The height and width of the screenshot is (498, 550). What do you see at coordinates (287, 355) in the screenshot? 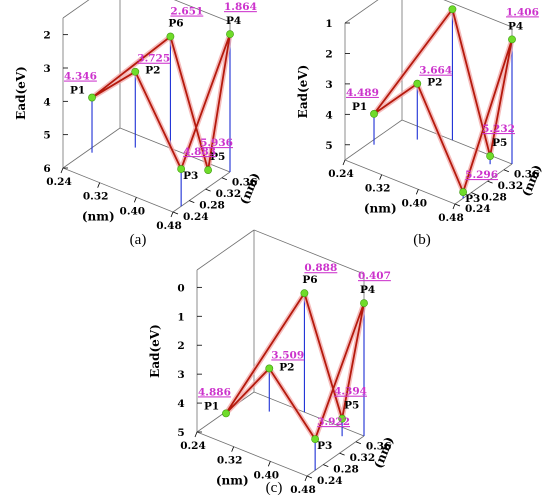
I see `value-label-p2: 3.509` at bounding box center [287, 355].